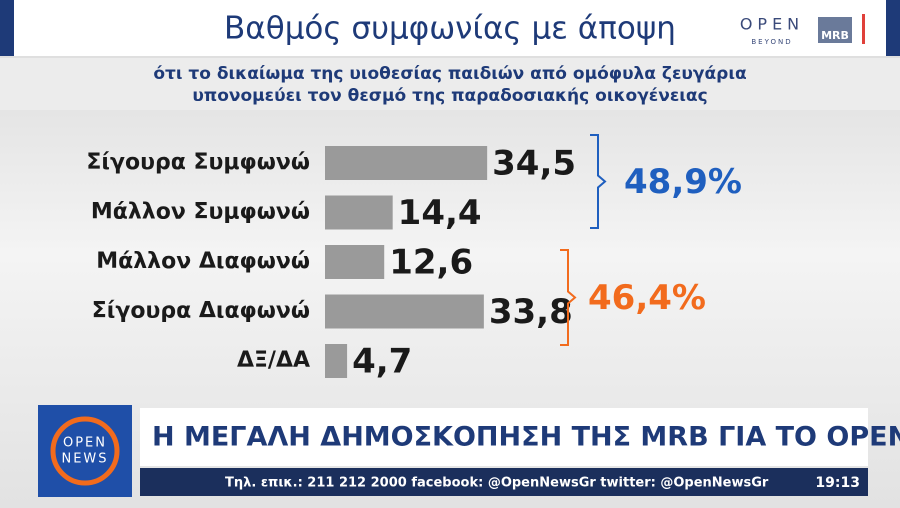  What do you see at coordinates (837, 483) in the screenshot?
I see `clock: 19:13` at bounding box center [837, 483].